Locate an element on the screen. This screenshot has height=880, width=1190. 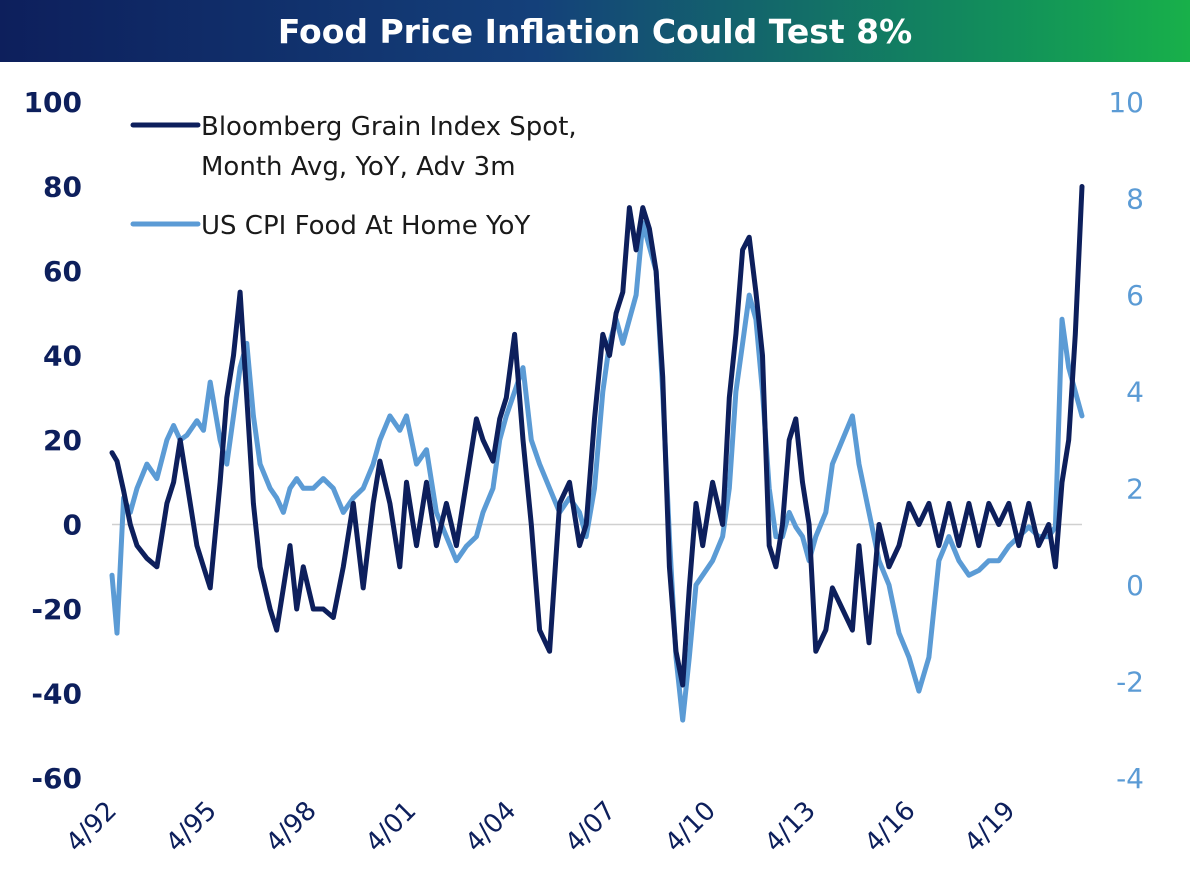
left-axis-tick-label: -40 is located at coordinates (56, 694).